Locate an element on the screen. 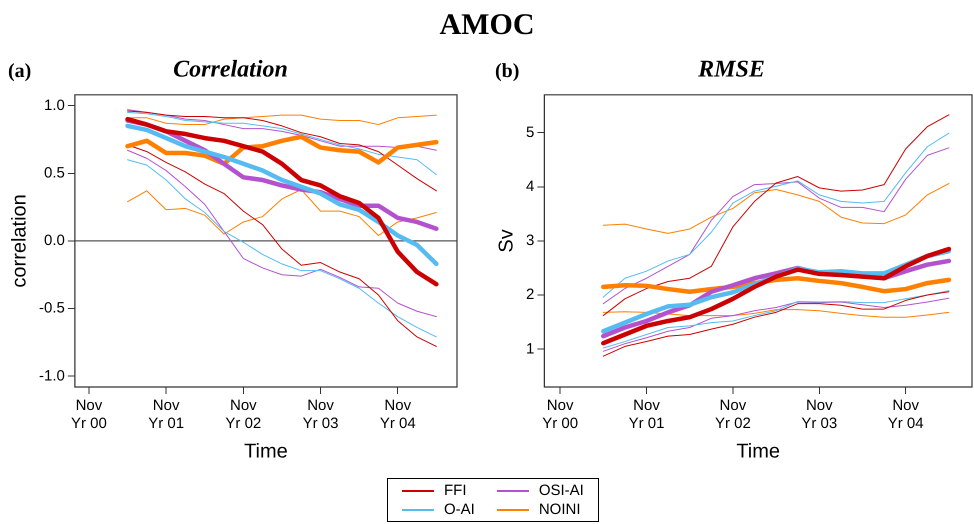 Image resolution: width=974 pixels, height=524 pixels. text: (a) is located at coordinates (20, 71).